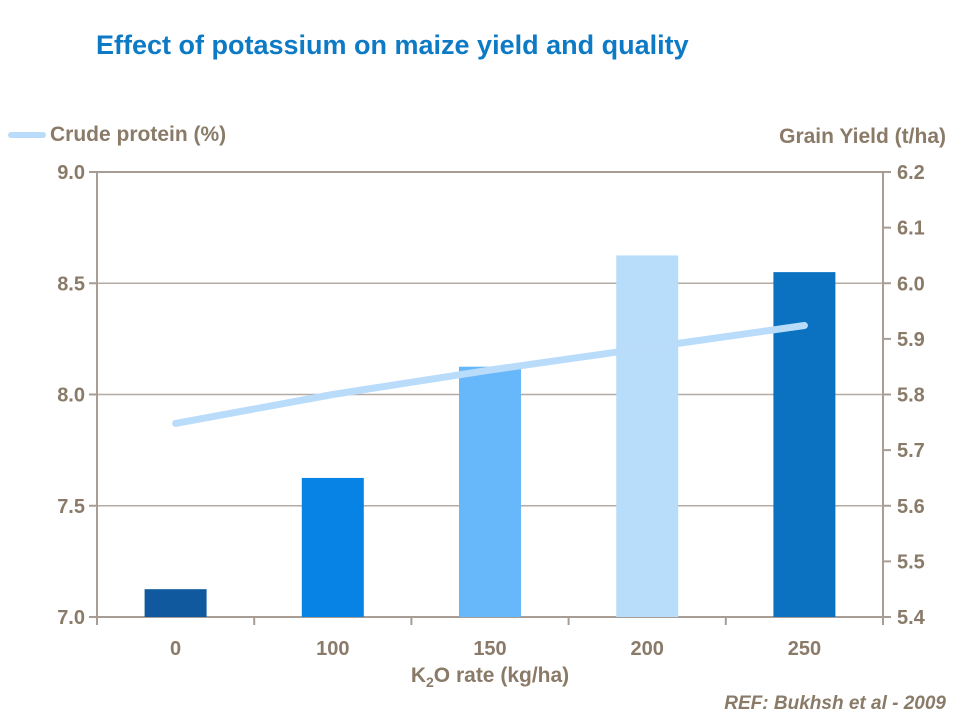 The width and height of the screenshot is (960, 720). I want to click on y-left-tick-label: 7.0, so click(71, 618).